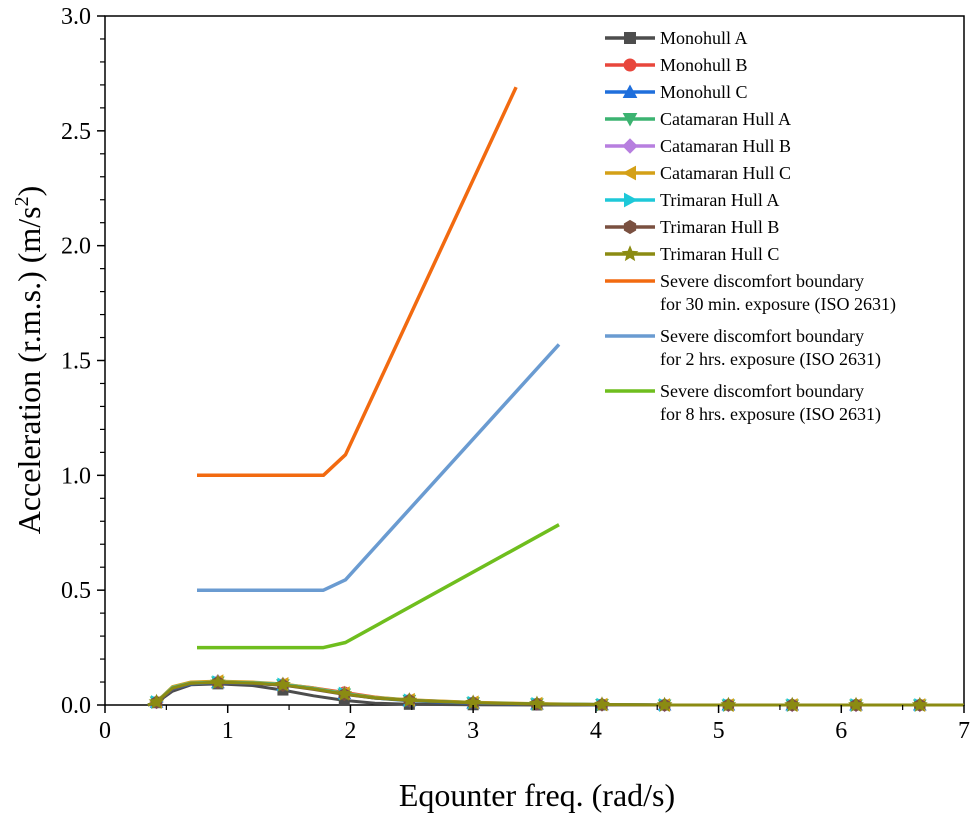 This screenshot has height=816, width=971. I want to click on legend-label-line: Monohull C, so click(704, 92).